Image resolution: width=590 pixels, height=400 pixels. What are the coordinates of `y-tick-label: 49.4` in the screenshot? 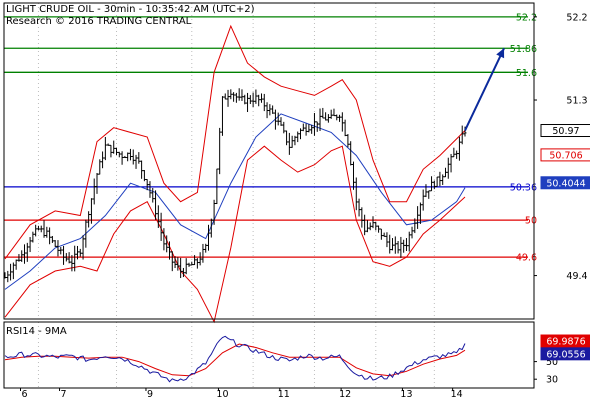 It's located at (576, 276).